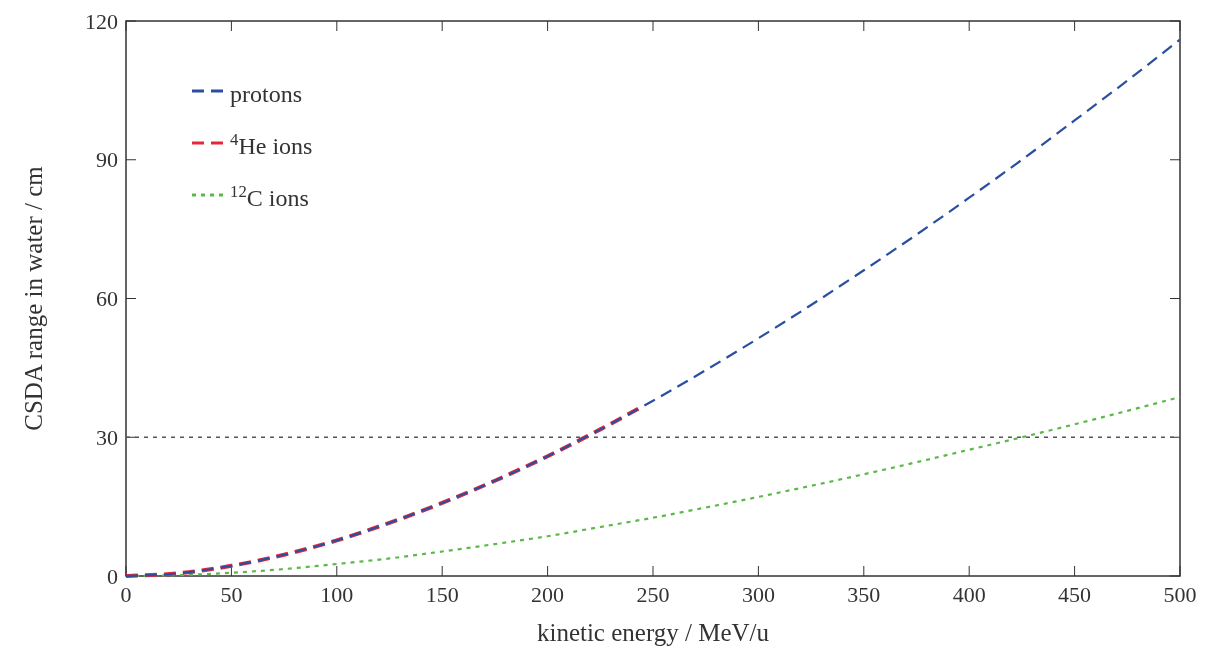 The width and height of the screenshot is (1210, 661). What do you see at coordinates (107, 299) in the screenshot?
I see `y-tick-label: 60` at bounding box center [107, 299].